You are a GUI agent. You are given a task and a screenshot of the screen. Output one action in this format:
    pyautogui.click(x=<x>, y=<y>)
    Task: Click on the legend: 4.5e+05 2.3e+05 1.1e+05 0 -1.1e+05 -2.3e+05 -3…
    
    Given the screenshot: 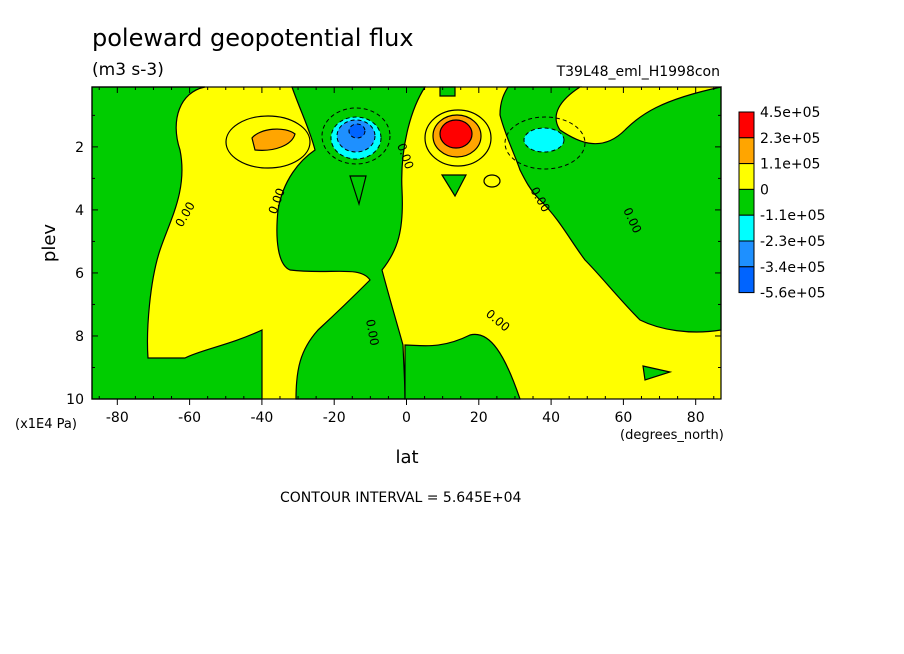 What is the action you would take?
    pyautogui.click(x=781, y=203)
    